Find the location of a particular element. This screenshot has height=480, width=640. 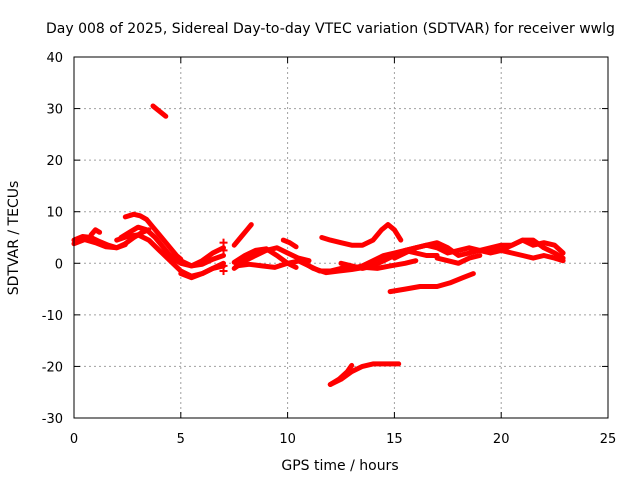

y-tick-label: -10 is located at coordinates (52, 316).